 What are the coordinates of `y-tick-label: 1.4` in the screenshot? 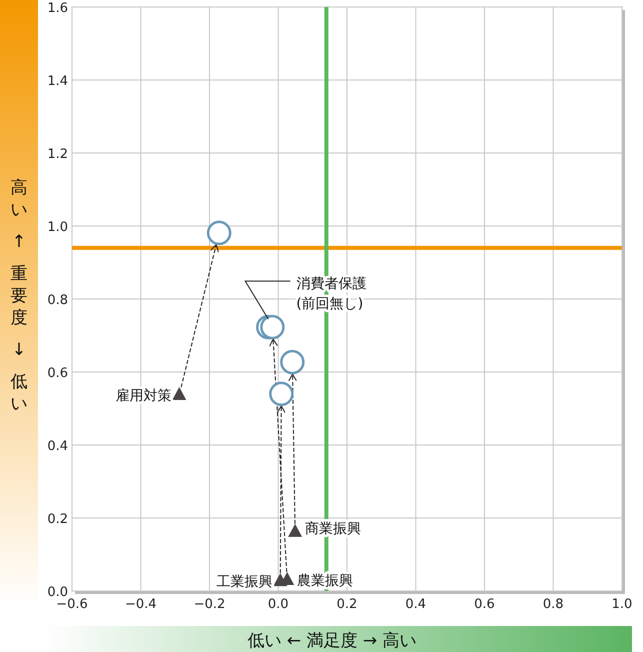 It's located at (57, 81).